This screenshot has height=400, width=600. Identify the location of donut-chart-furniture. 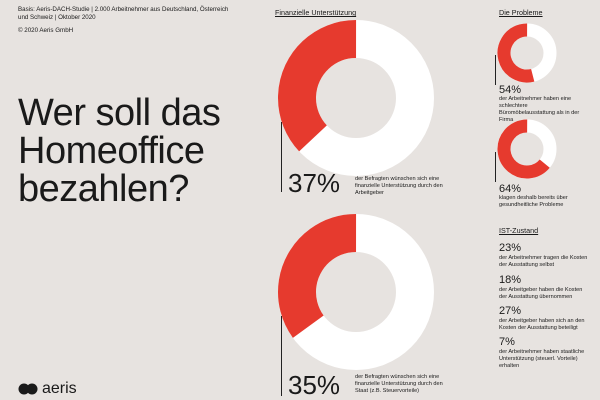
(527, 53).